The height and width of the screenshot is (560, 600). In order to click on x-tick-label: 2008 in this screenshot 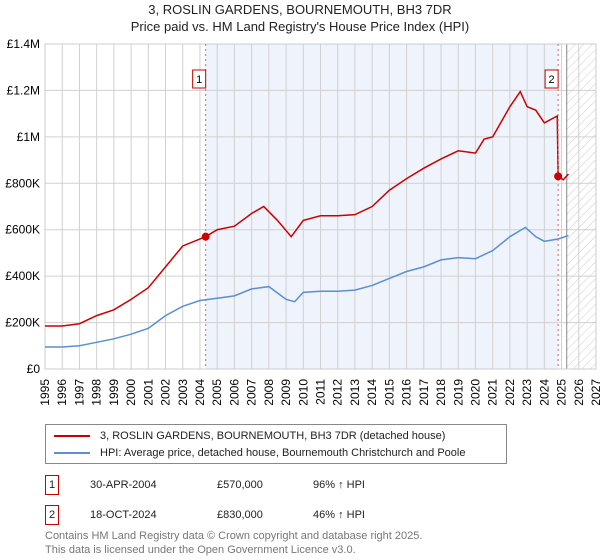, I will do `click(269, 392)`.